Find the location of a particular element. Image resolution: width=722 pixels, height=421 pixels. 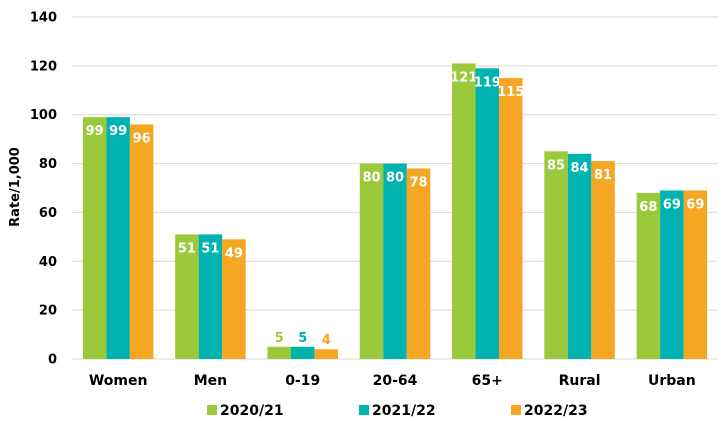

x-tick-label: Urban is located at coordinates (672, 381).